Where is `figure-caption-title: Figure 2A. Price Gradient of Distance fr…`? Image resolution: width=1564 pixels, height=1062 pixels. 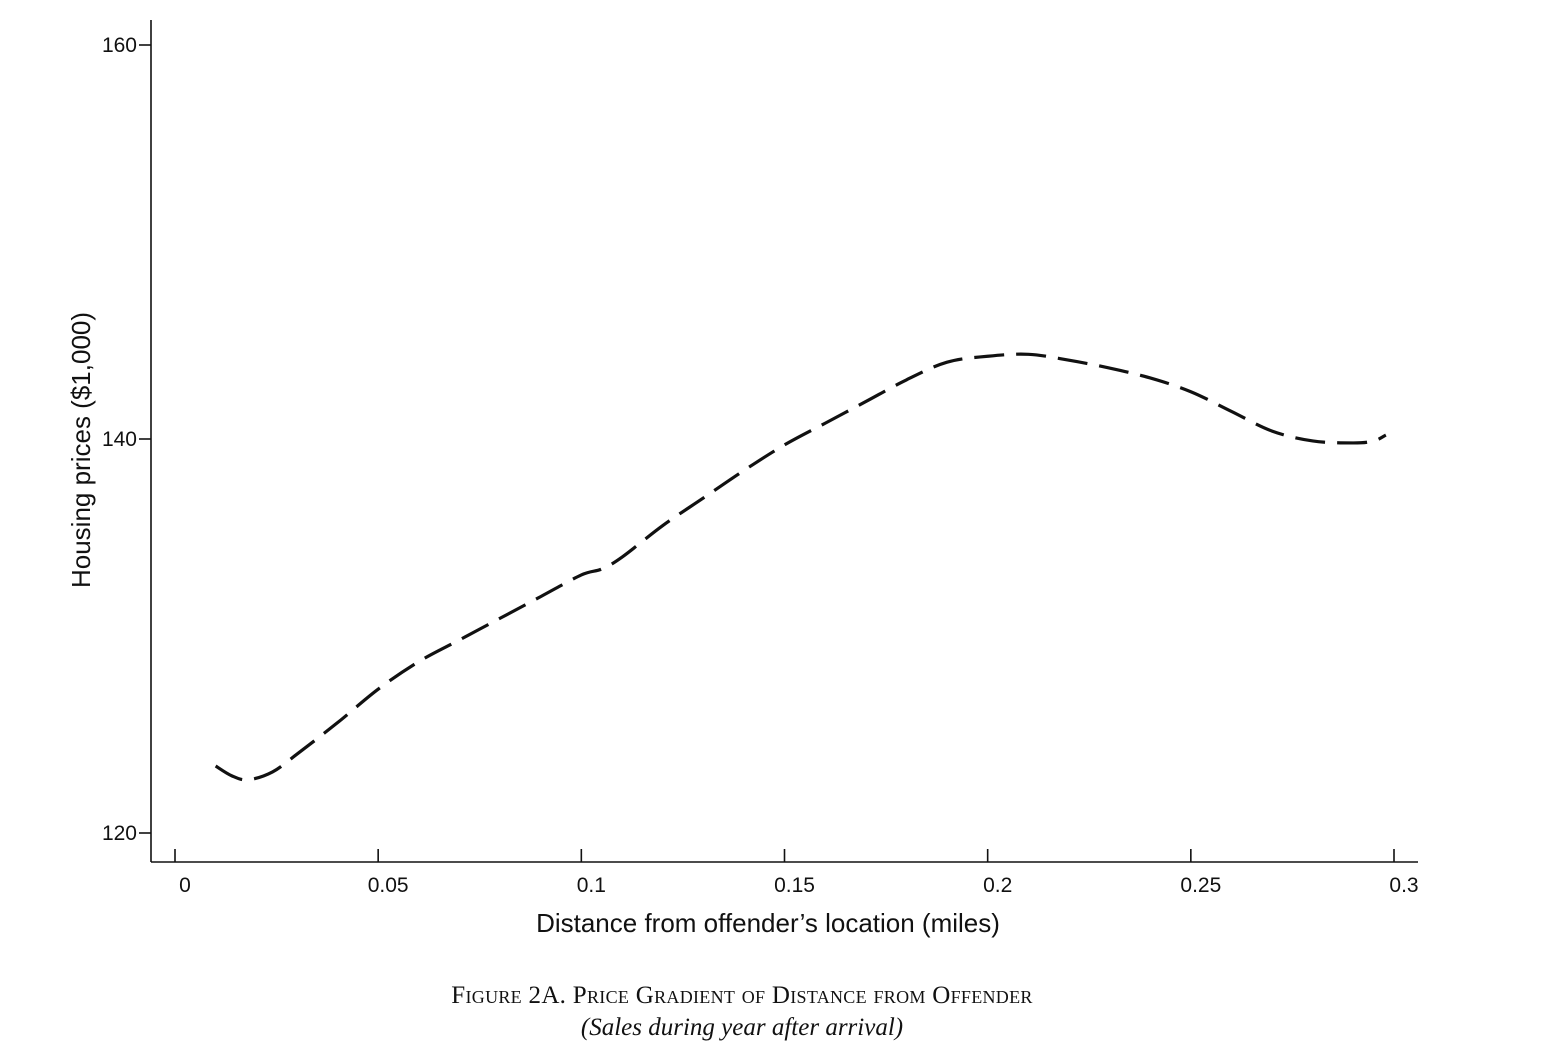
figure-caption-title: Figure 2A. Price Gradient of Distance fr… is located at coordinates (742, 995).